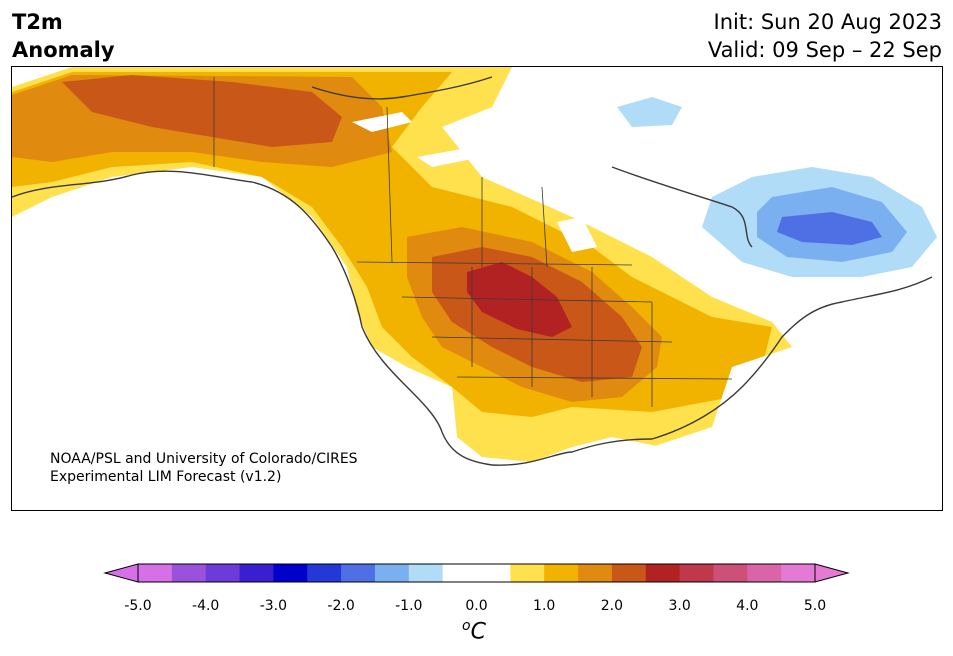 This screenshot has height=656, width=953. I want to click on colorbar-tick-label: 2.0, so click(612, 606).